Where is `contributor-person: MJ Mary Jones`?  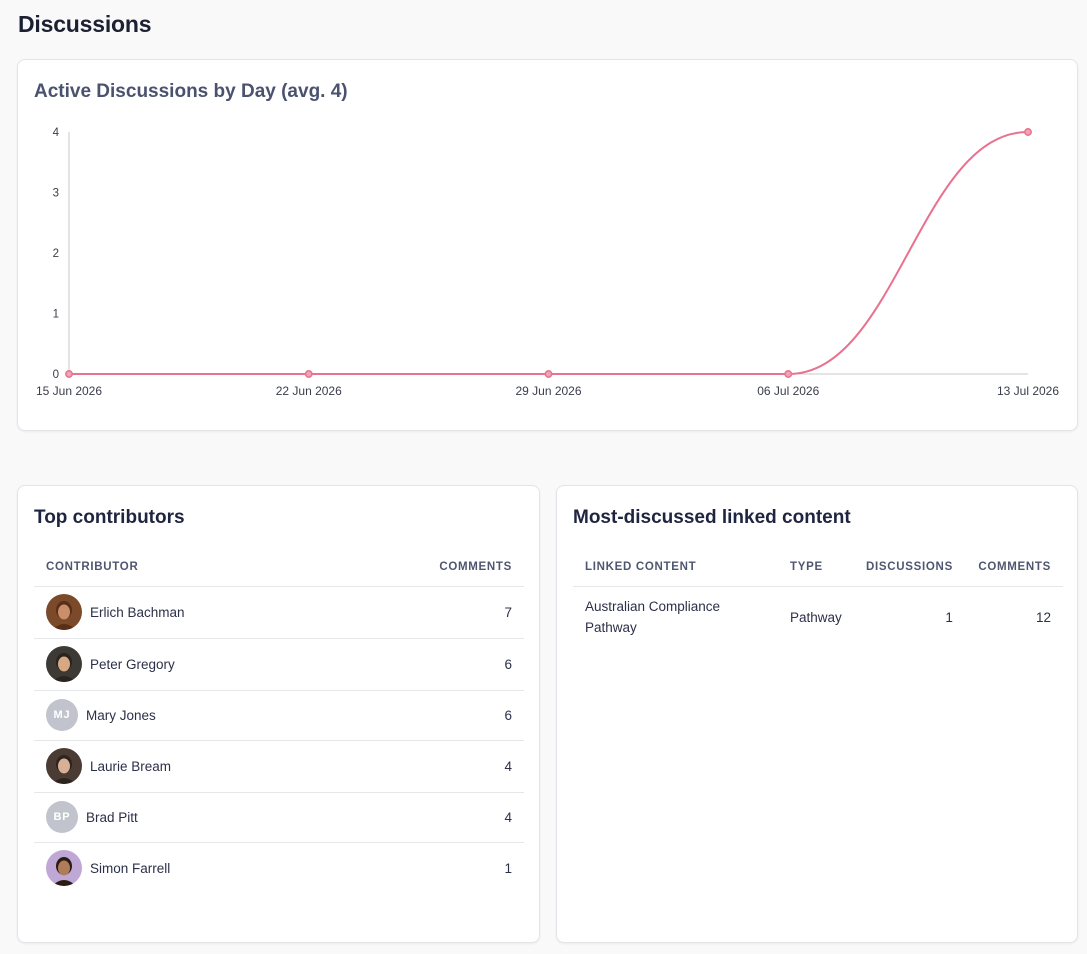 contributor-person: MJ Mary Jones is located at coordinates (187, 715).